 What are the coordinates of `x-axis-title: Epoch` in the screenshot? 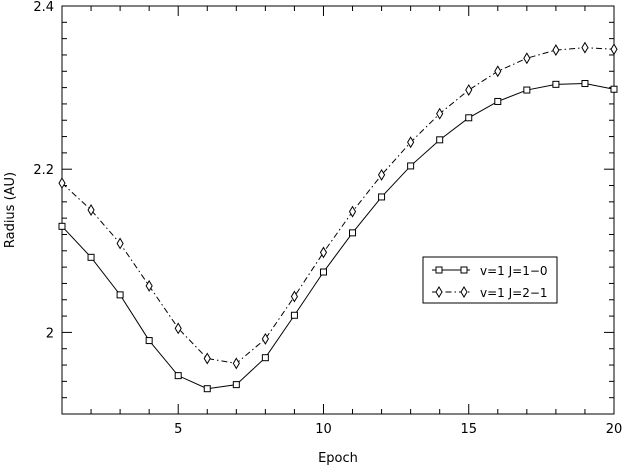 It's located at (338, 458).